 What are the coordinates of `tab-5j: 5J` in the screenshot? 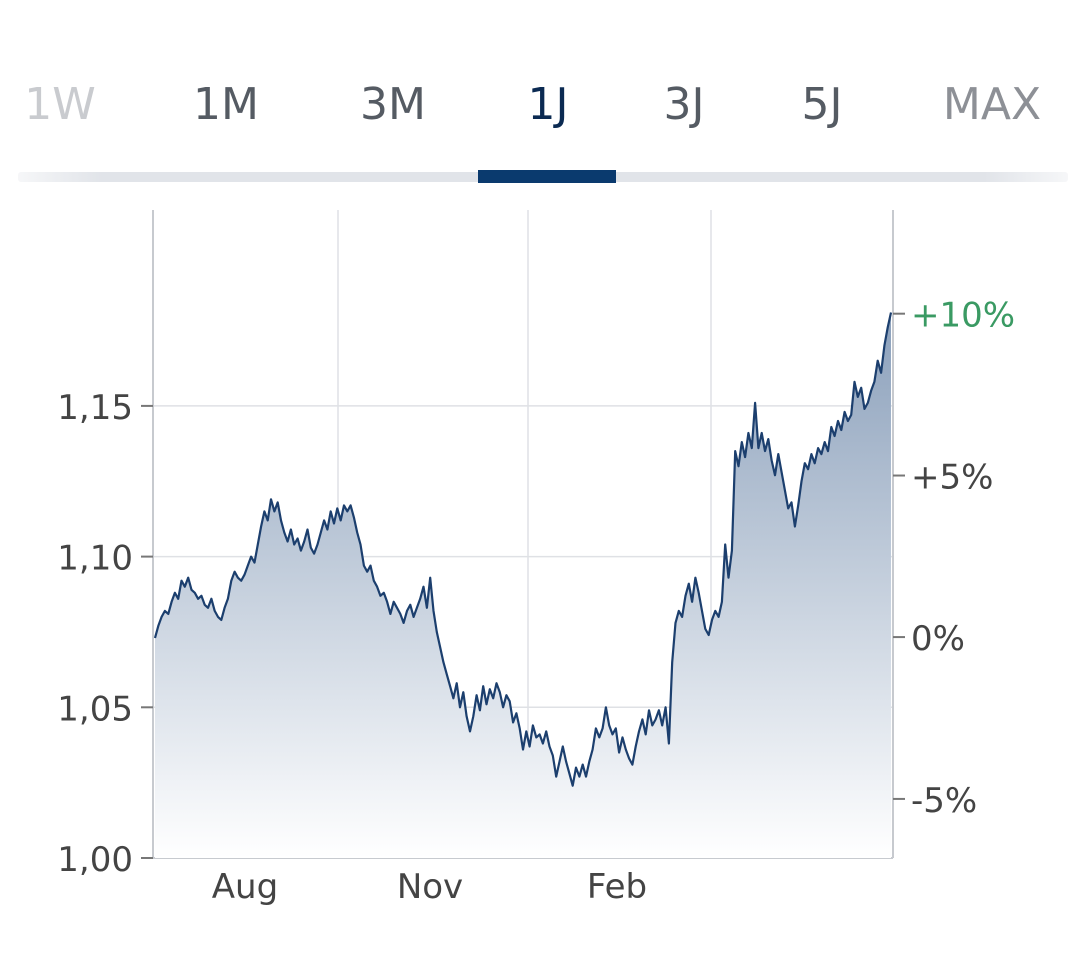 It's located at (822, 104).